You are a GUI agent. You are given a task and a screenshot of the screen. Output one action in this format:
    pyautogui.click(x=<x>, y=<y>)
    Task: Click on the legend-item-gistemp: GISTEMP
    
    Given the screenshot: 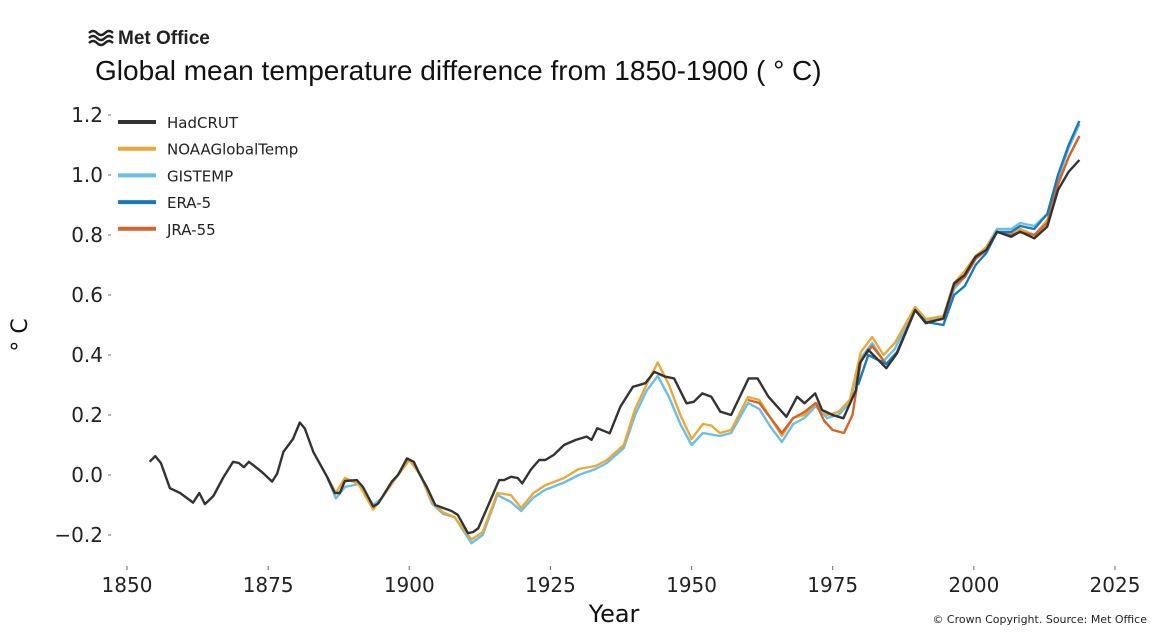 What is the action you would take?
    pyautogui.click(x=175, y=176)
    